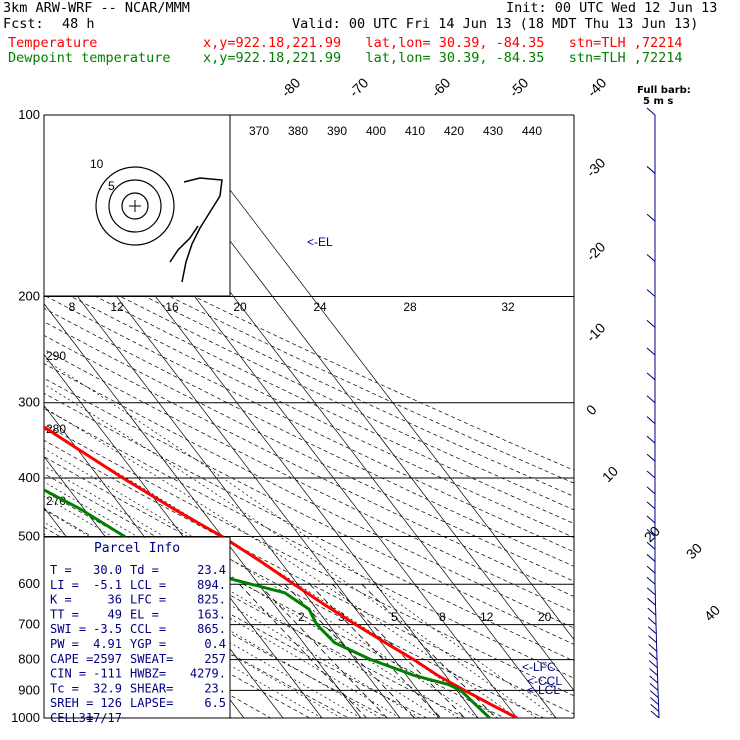 The width and height of the screenshot is (740, 740). What do you see at coordinates (202, 230) in the screenshot?
I see `hodograph-trace` at bounding box center [202, 230].